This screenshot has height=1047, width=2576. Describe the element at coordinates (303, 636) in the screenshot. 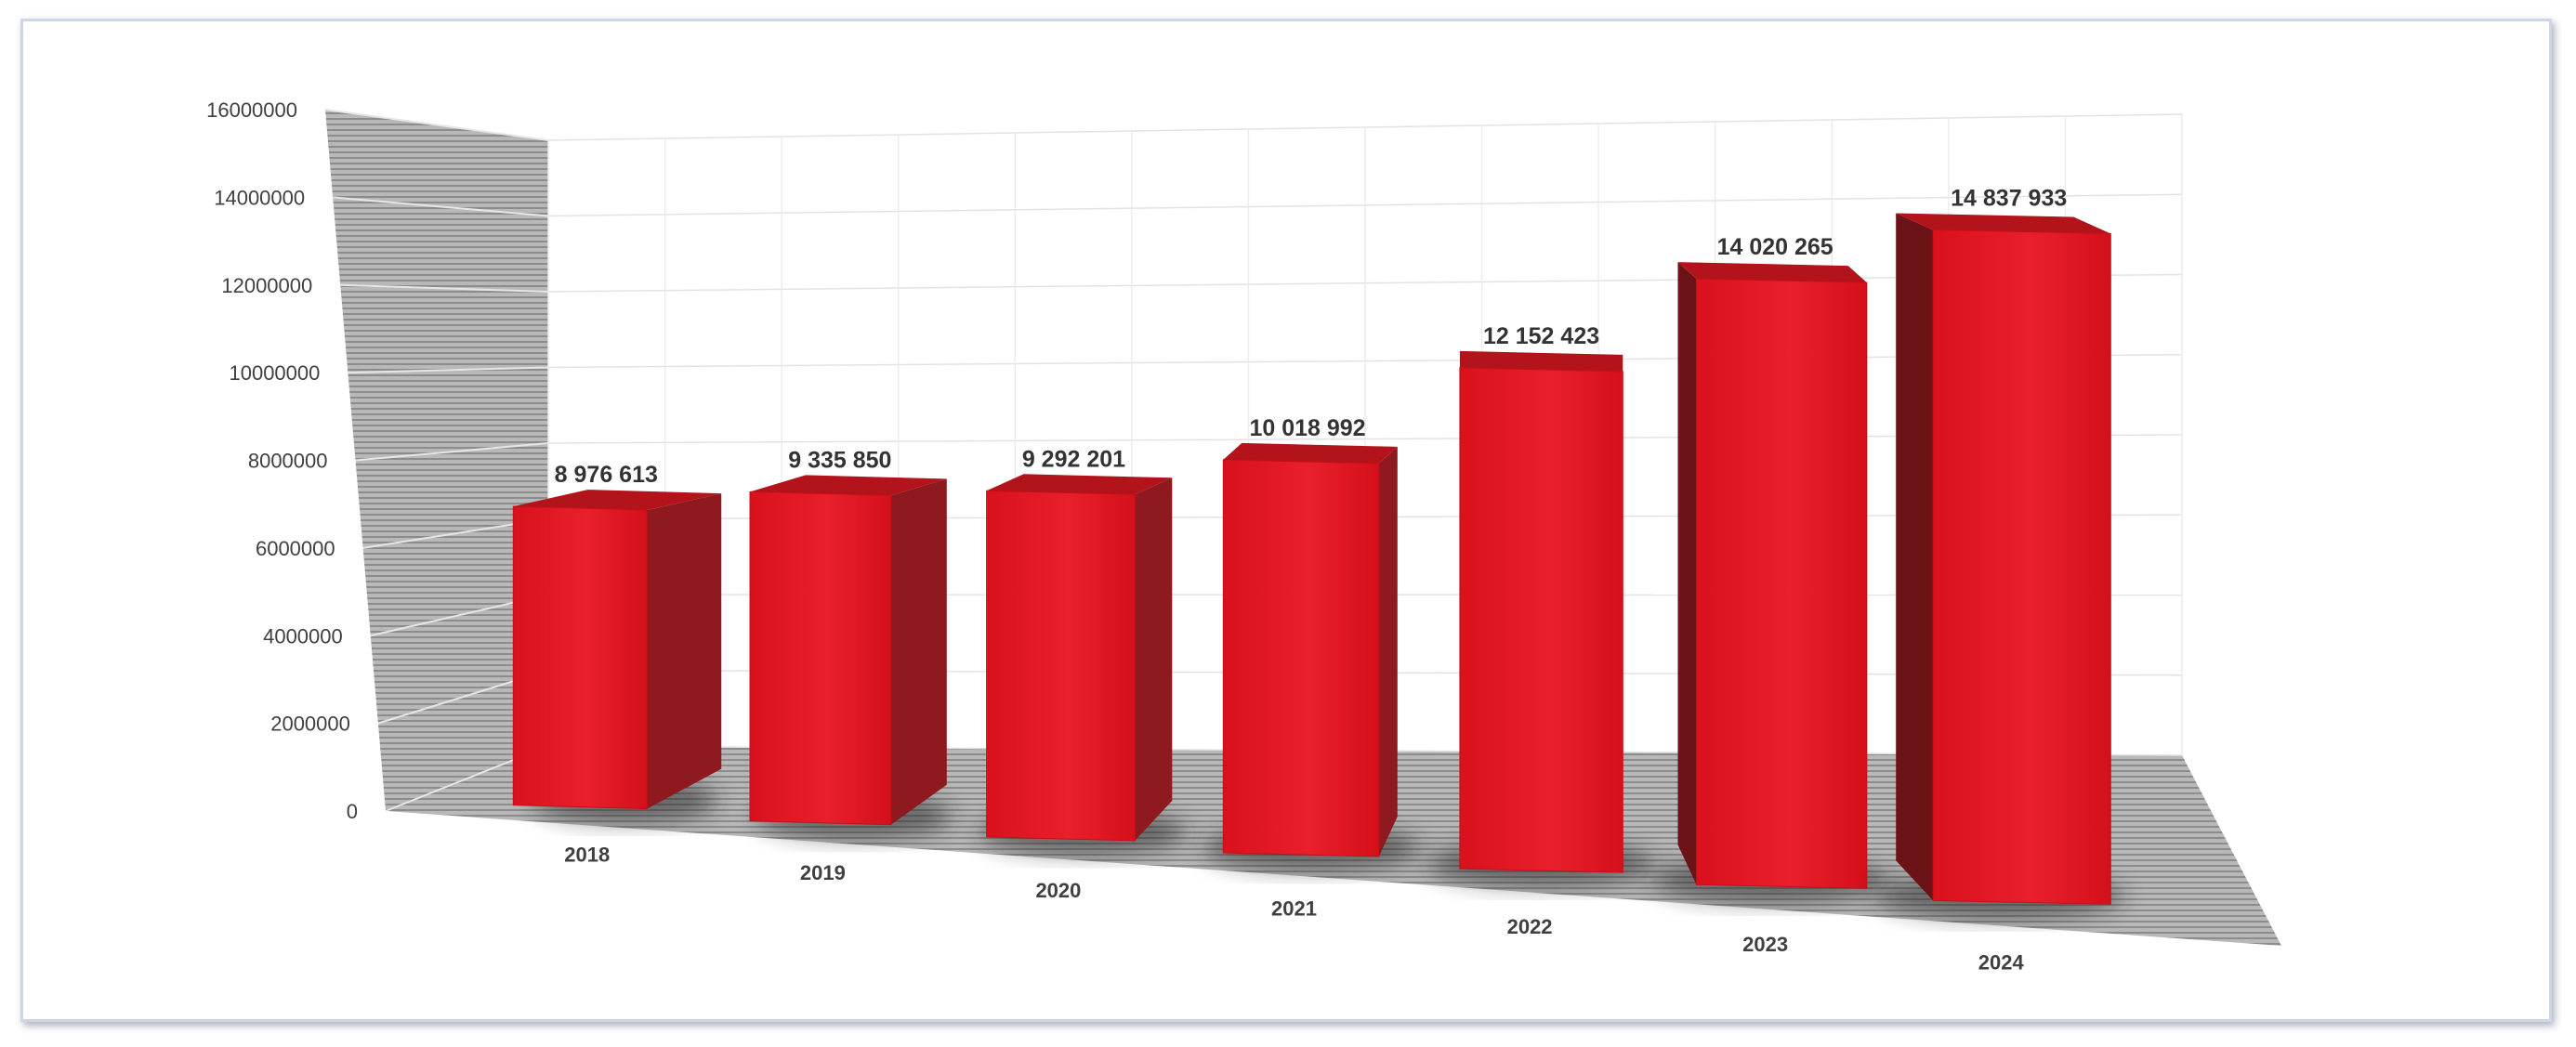

I see `y-tick-label: 4000000` at that location.